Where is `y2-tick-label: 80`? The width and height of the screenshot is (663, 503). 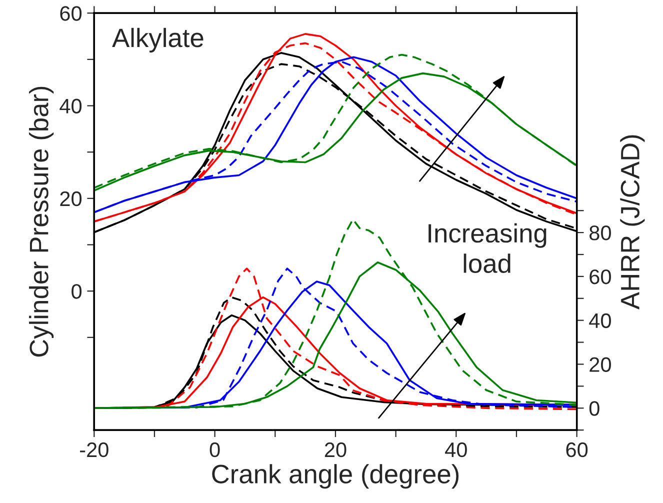 y2-tick-label: 80 is located at coordinates (600, 233).